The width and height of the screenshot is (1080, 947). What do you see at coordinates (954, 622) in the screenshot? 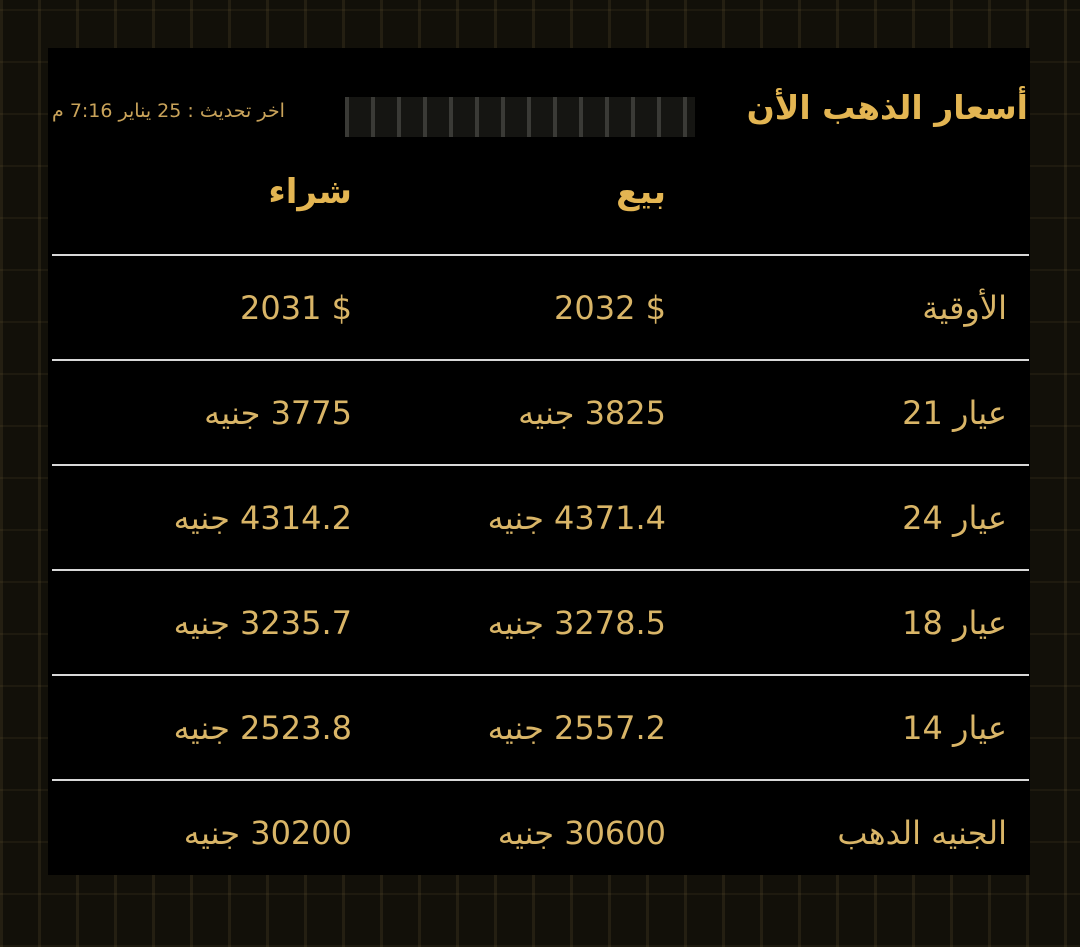
I see `row-label: عيار 18` at bounding box center [954, 622].